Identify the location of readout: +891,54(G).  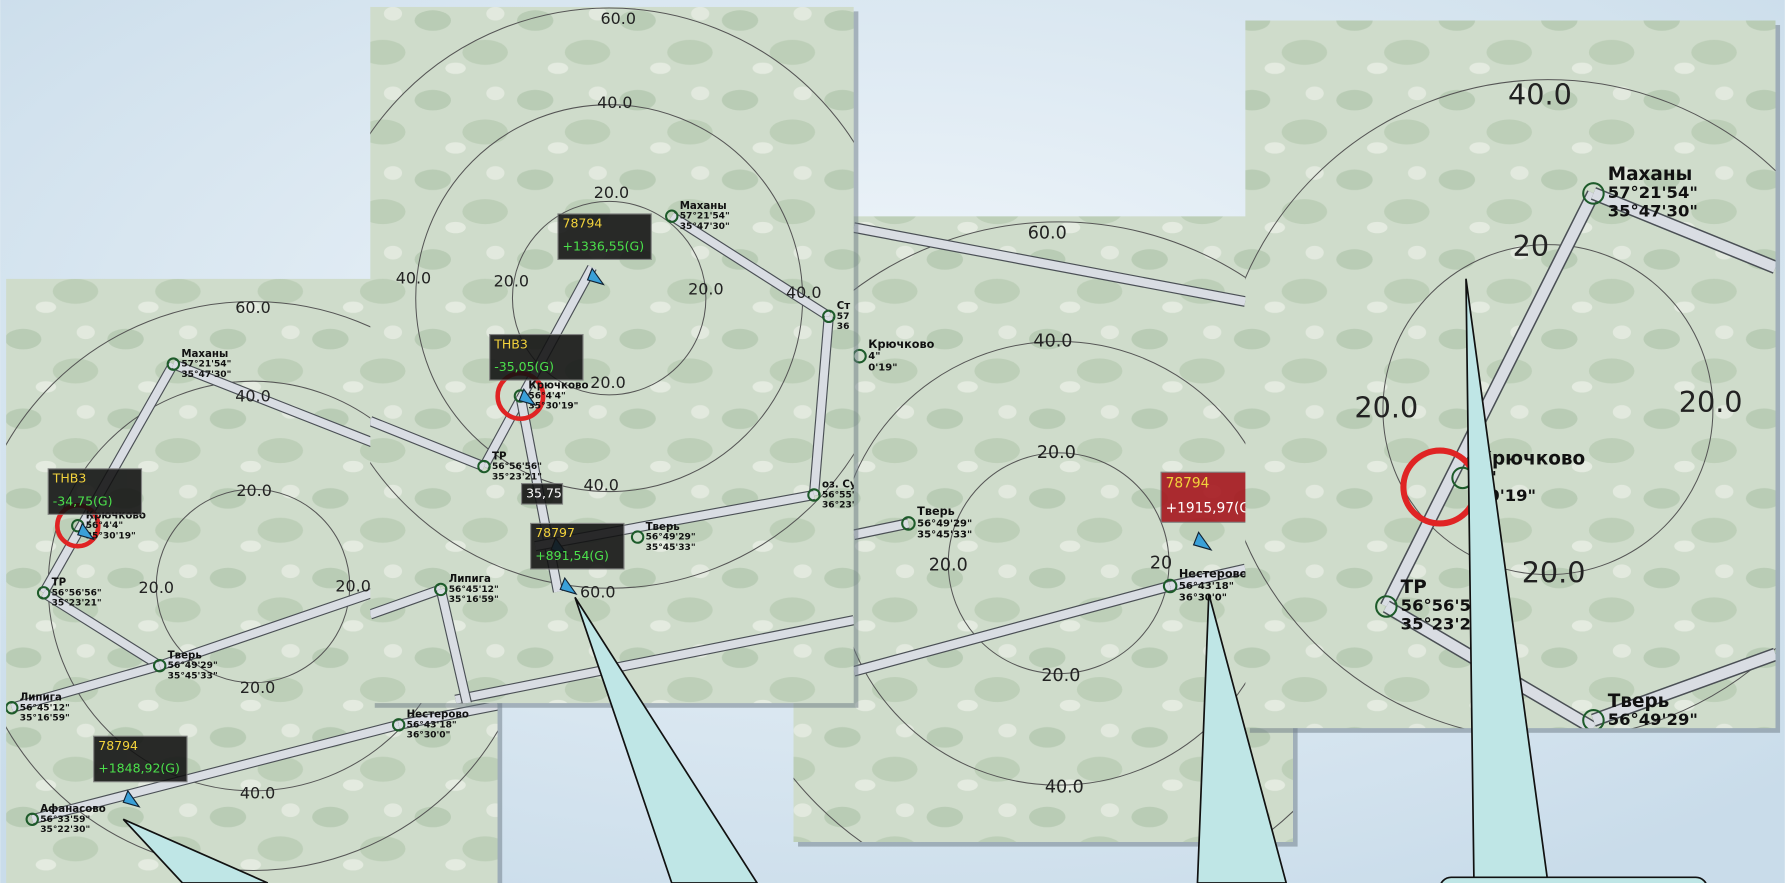
(572, 555).